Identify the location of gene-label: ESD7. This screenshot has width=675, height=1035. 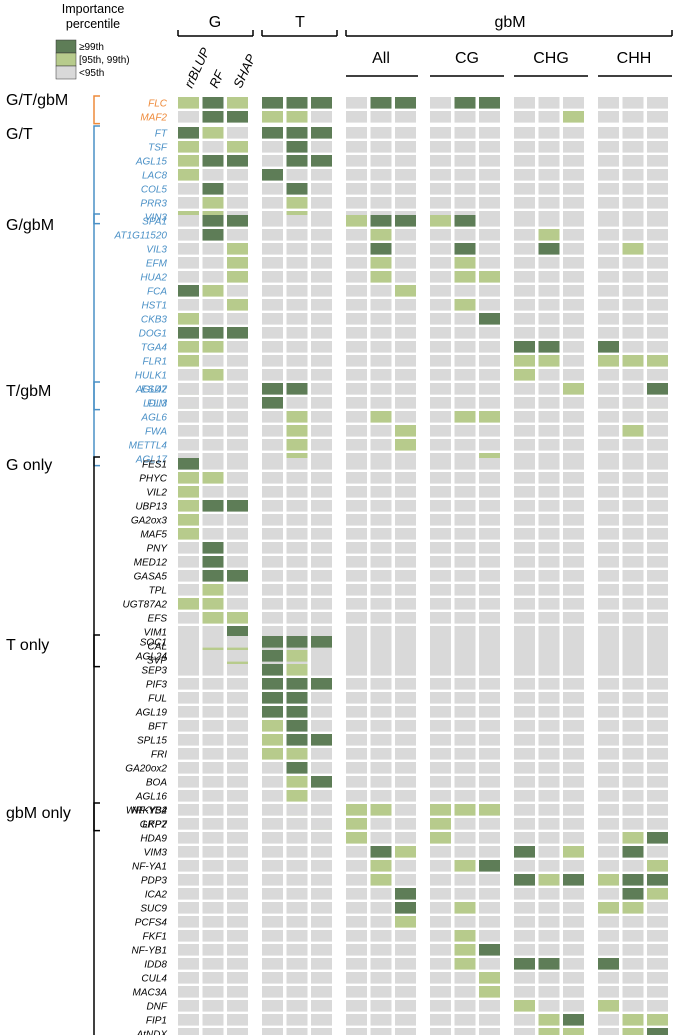
(154, 390).